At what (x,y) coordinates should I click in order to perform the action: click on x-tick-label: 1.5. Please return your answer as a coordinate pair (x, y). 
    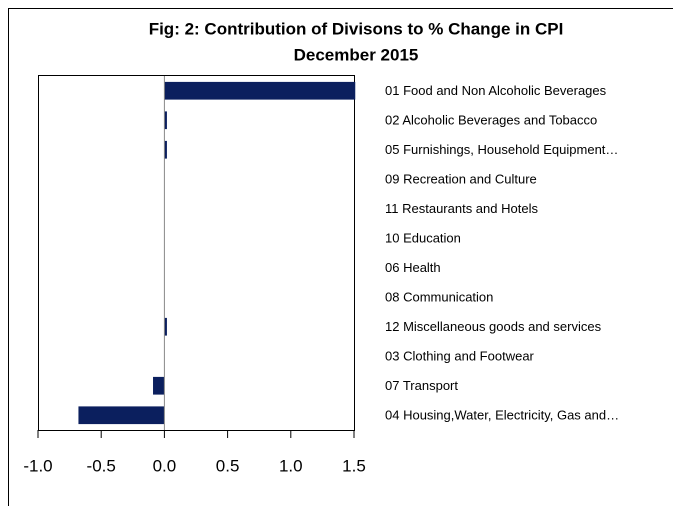
    Looking at the image, I should click on (354, 465).